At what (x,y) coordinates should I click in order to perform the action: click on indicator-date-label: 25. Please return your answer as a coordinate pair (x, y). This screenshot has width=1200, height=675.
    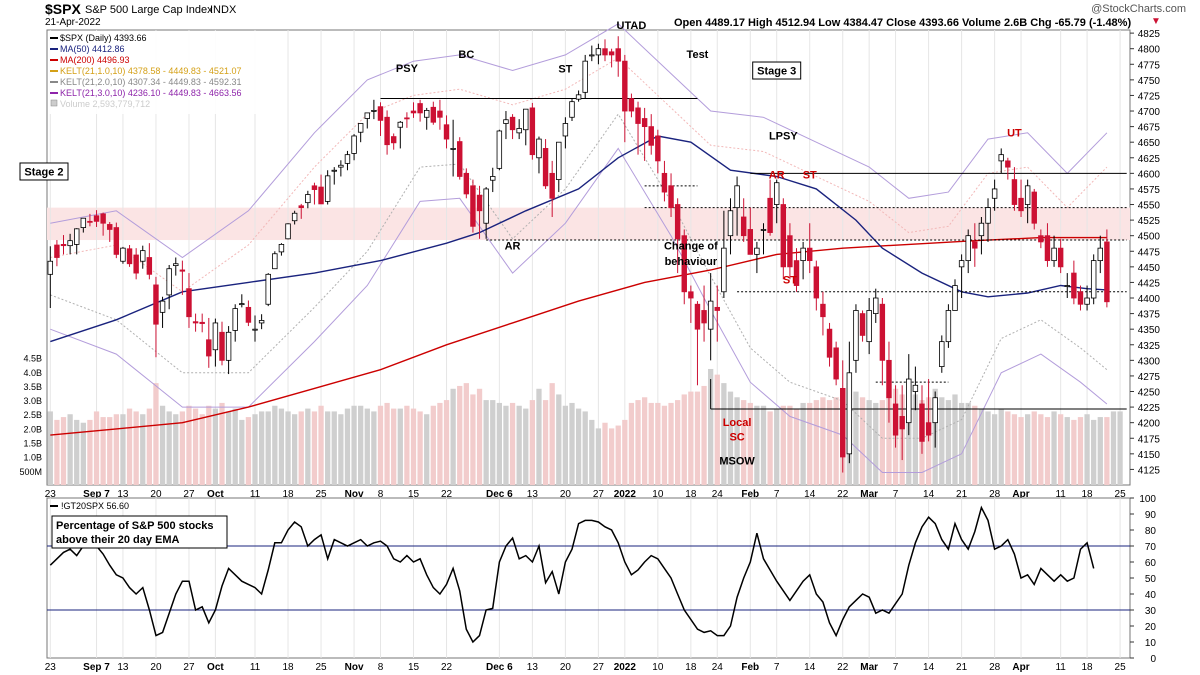
    Looking at the image, I should click on (1121, 667).